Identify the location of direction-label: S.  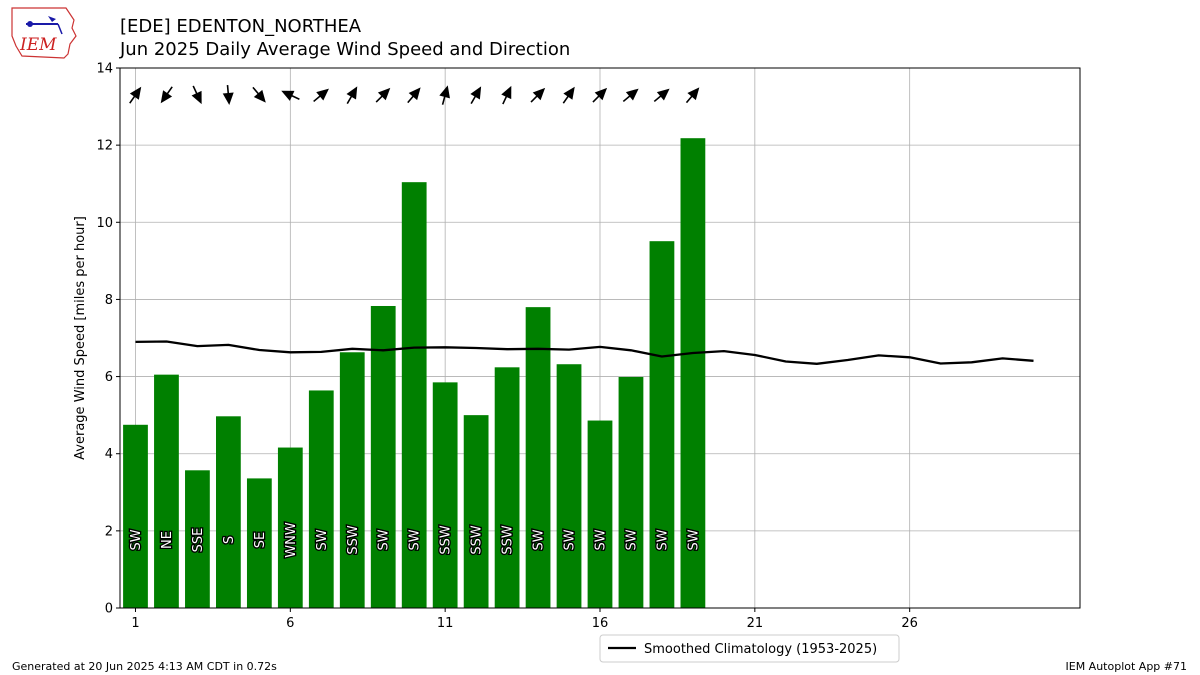
(229, 540).